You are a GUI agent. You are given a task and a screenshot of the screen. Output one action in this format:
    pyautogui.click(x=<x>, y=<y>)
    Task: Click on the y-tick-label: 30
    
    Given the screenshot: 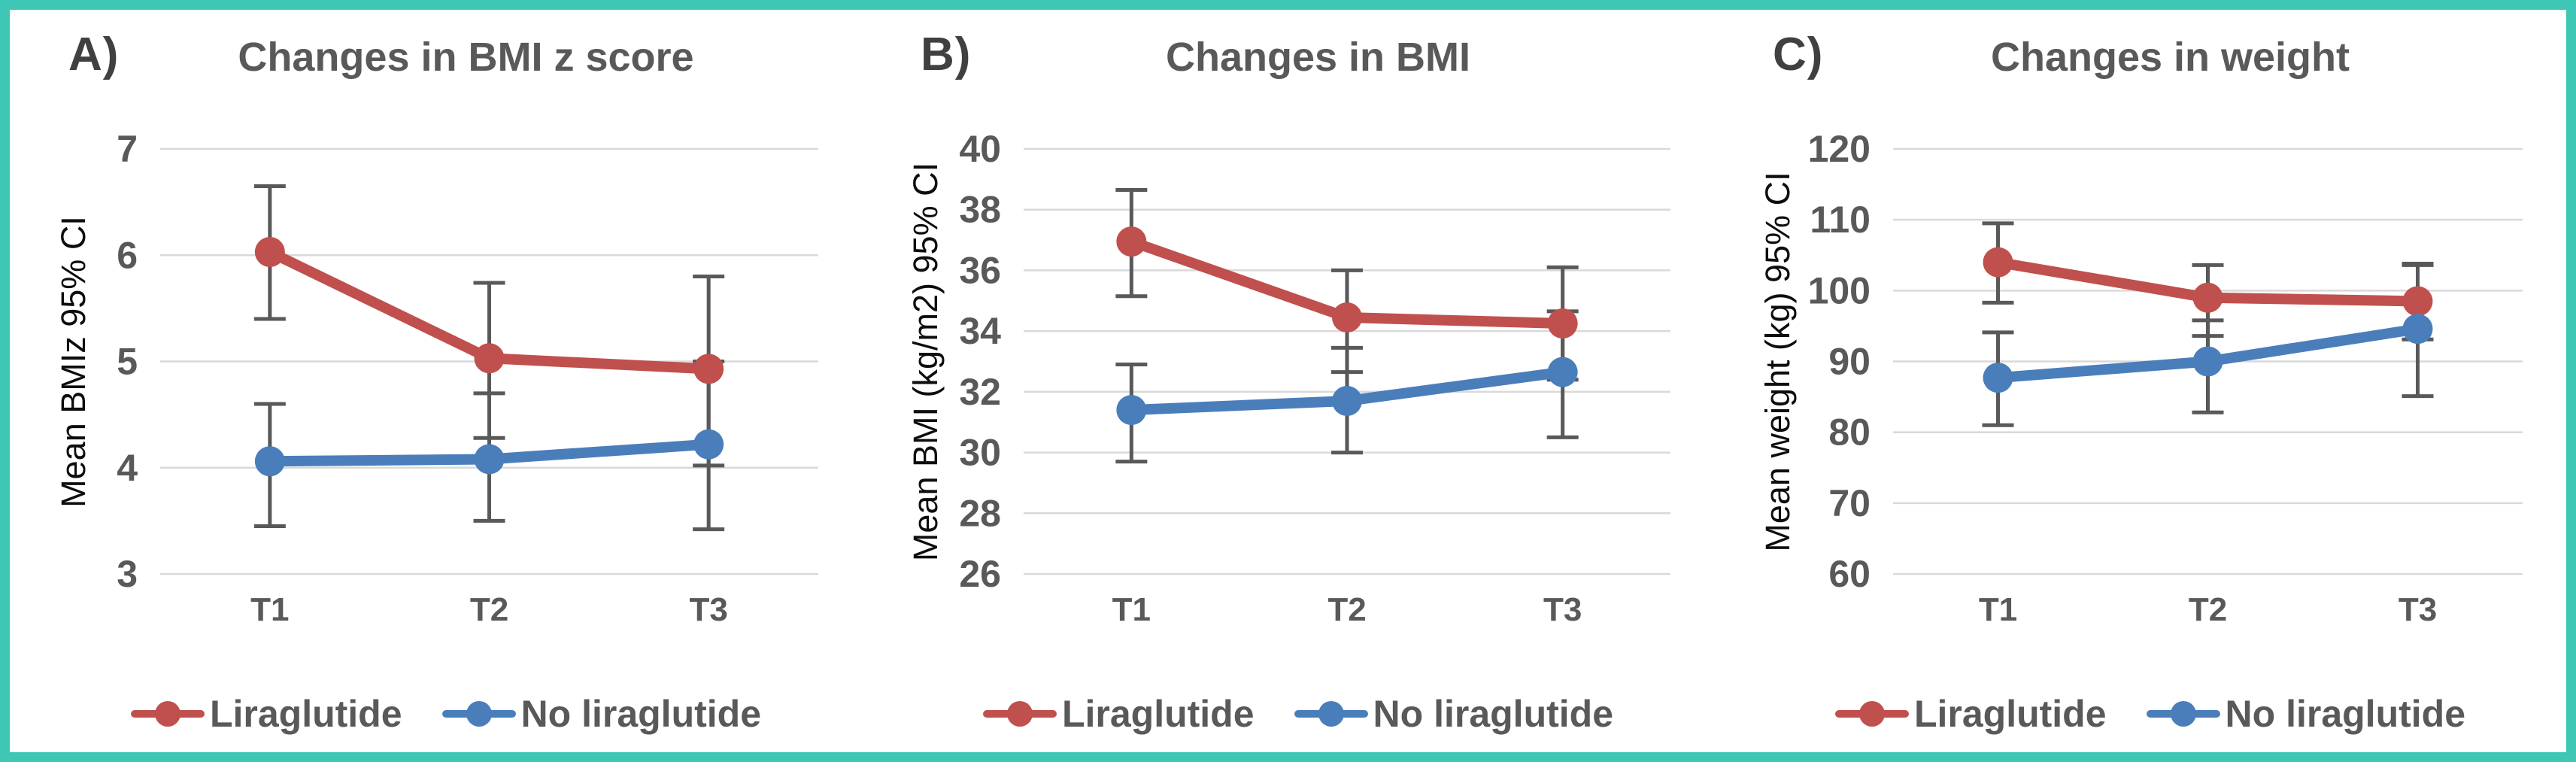 What is the action you would take?
    pyautogui.click(x=980, y=453)
    